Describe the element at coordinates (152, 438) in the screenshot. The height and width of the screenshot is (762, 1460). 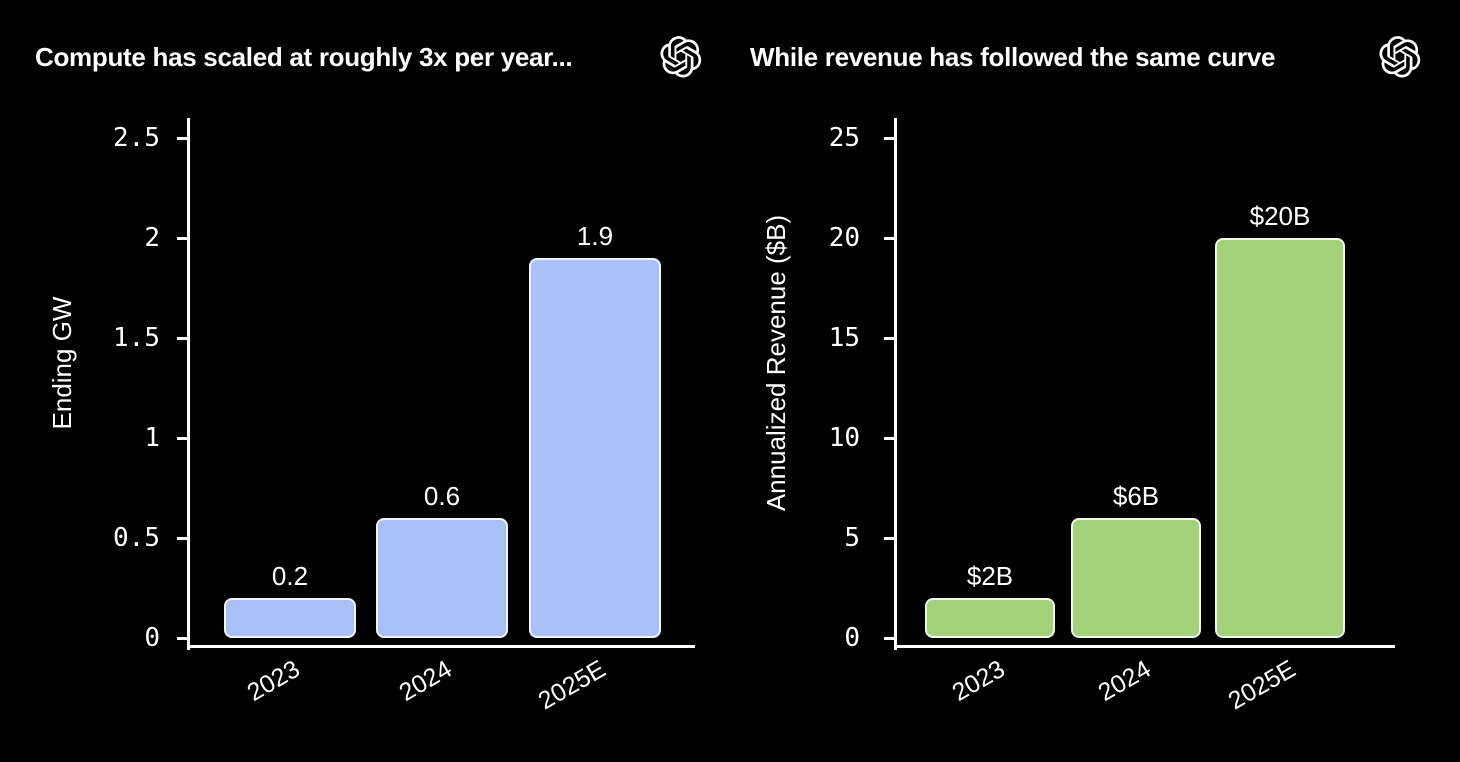
I see `y-tick-label: 1` at that location.